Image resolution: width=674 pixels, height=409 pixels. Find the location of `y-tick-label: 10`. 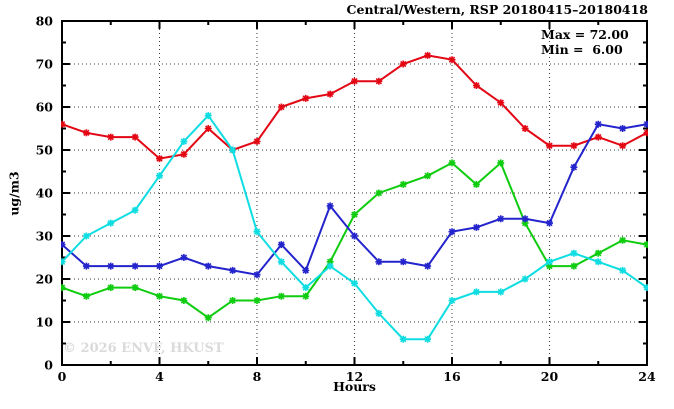

y-tick-label: 10 is located at coordinates (45, 322).